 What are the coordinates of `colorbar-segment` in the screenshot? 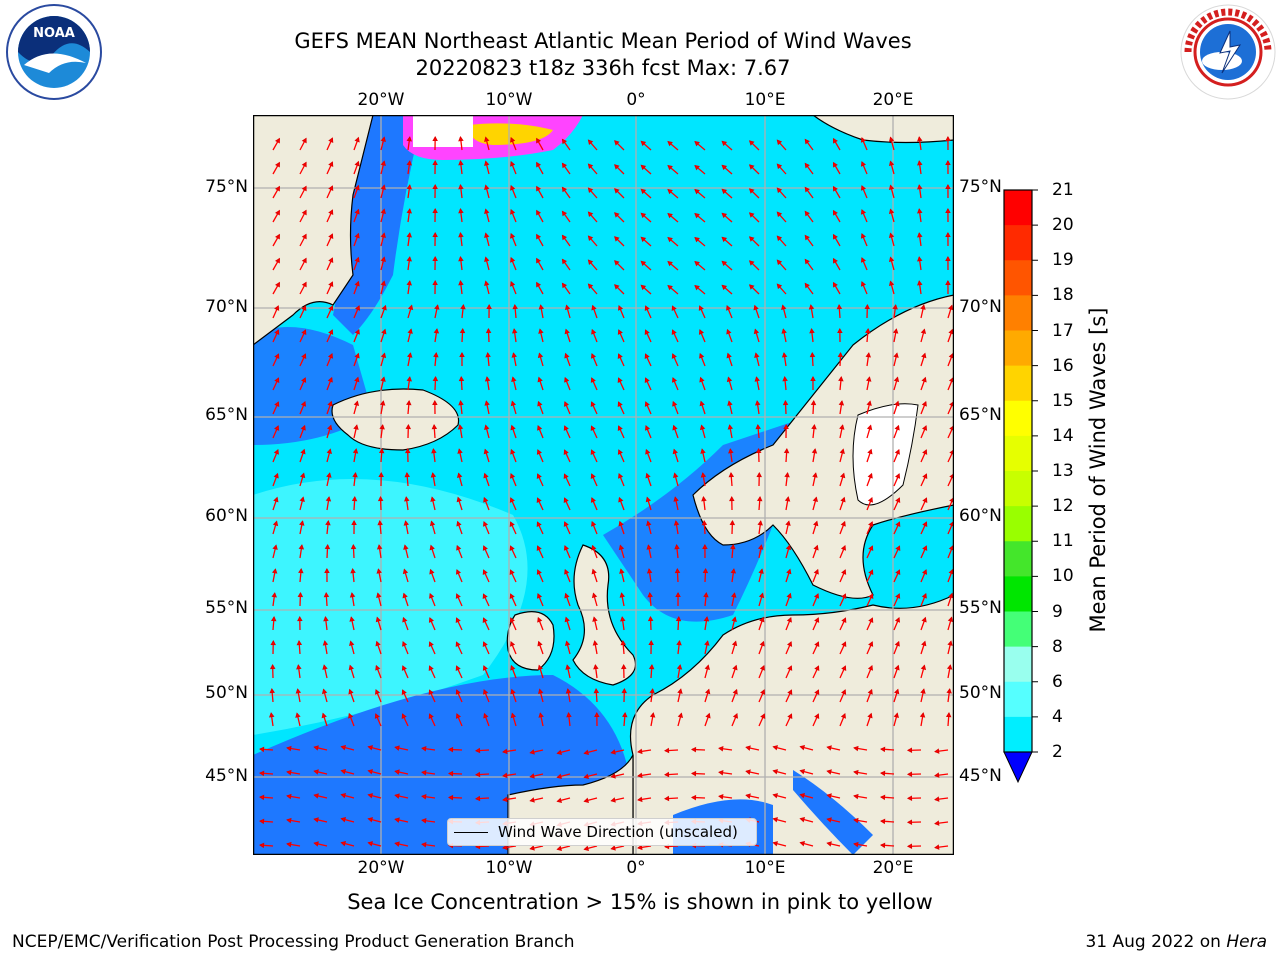 It's located at (1018, 489).